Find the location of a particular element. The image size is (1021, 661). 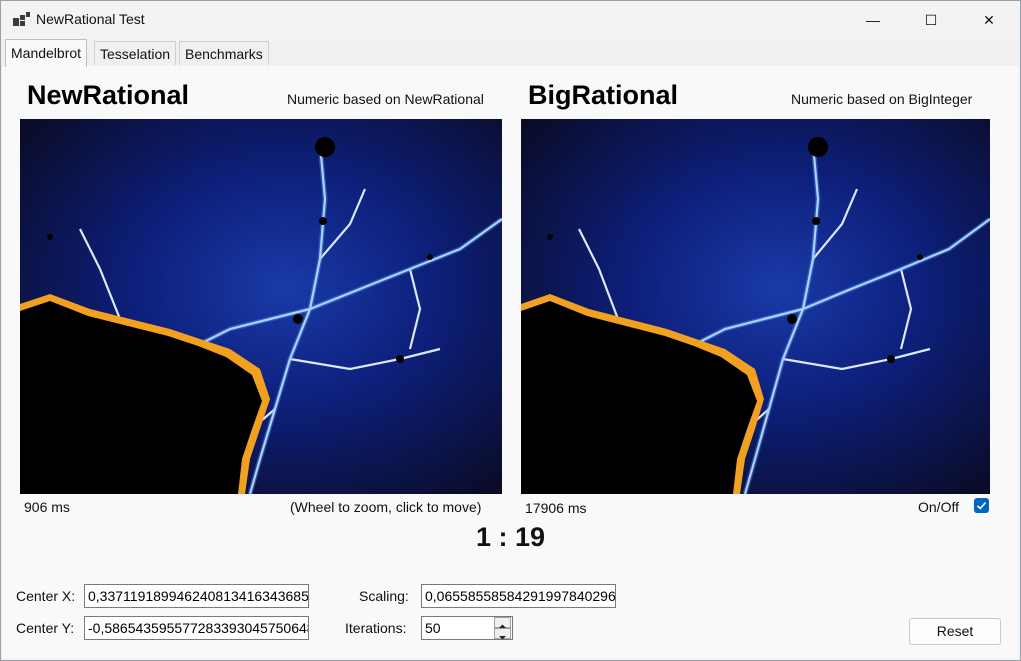

tab-benchmarks: Benchmarks is located at coordinates (224, 53).